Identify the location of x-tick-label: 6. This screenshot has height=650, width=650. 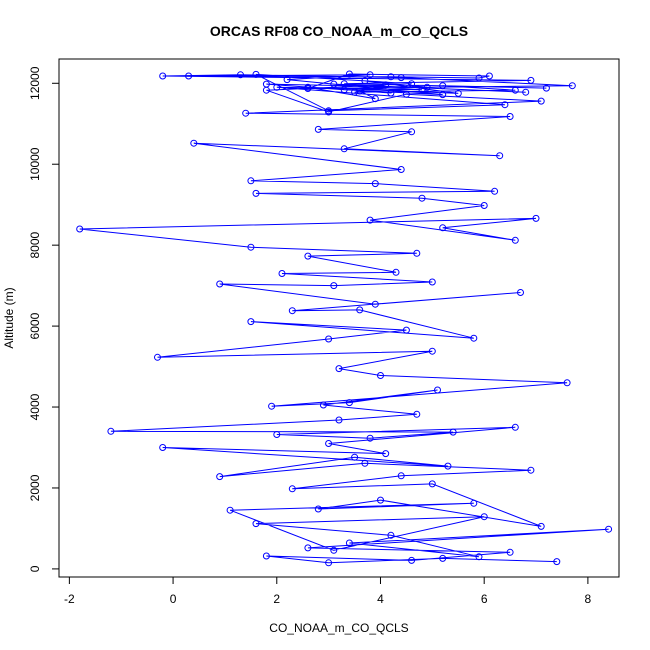
(484, 599).